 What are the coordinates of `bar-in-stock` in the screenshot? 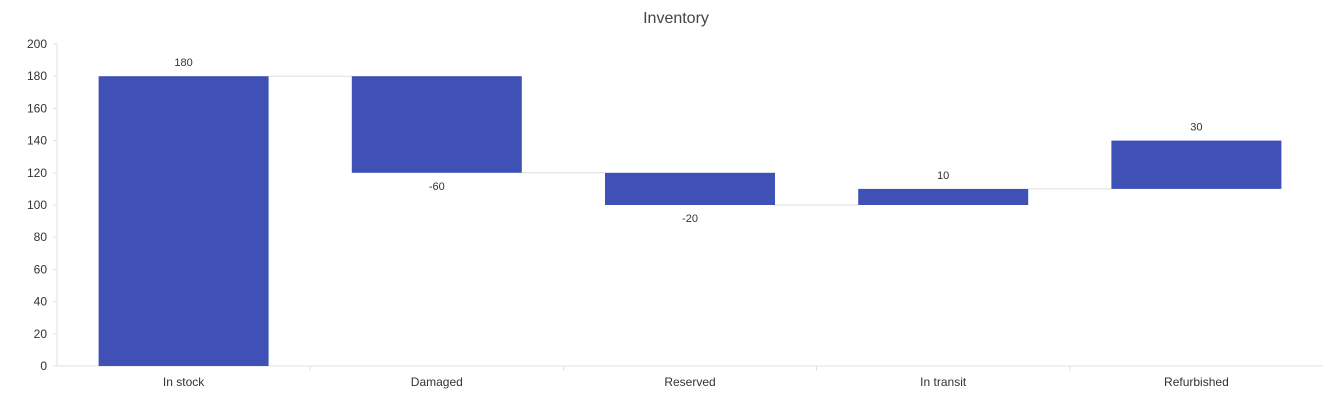 It's located at (183, 221).